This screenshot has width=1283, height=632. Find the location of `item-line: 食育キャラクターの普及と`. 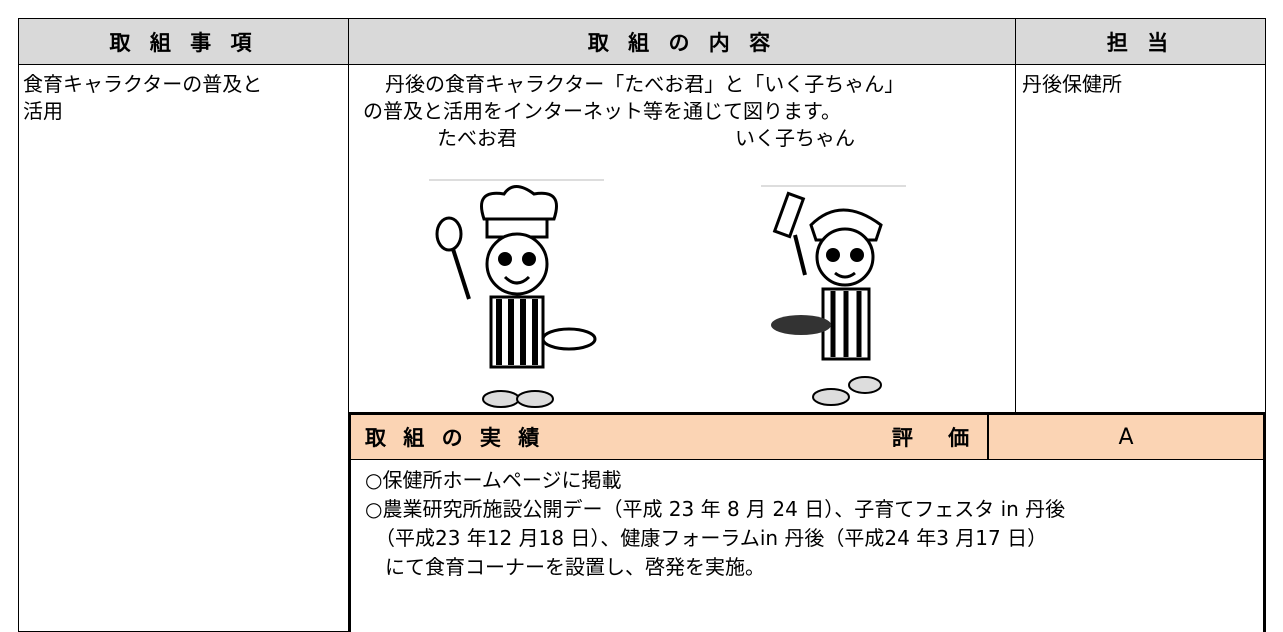

item-line: 食育キャラクターの普及と is located at coordinates (143, 84).